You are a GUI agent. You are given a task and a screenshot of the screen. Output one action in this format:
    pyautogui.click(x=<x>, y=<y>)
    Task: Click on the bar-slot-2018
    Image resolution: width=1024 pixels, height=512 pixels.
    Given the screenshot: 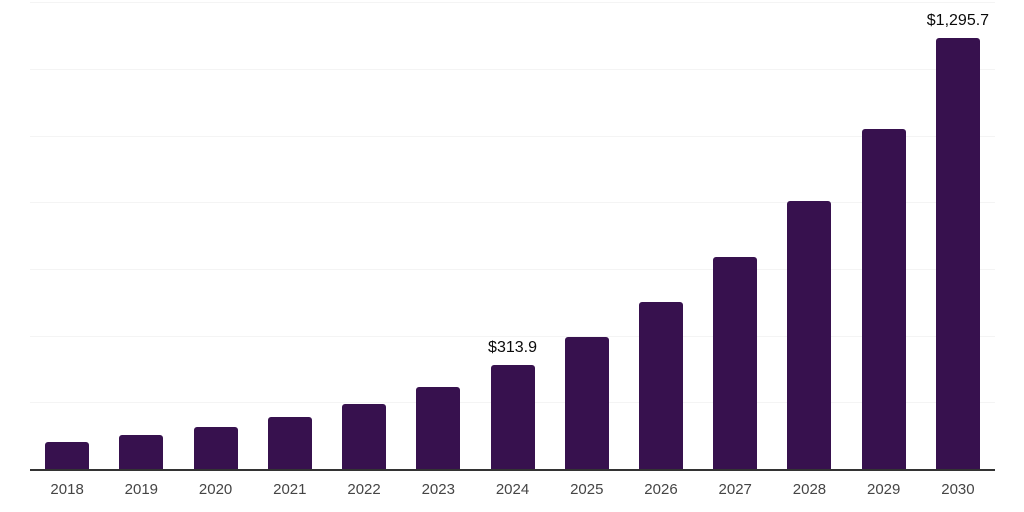 What is the action you would take?
    pyautogui.click(x=67, y=235)
    